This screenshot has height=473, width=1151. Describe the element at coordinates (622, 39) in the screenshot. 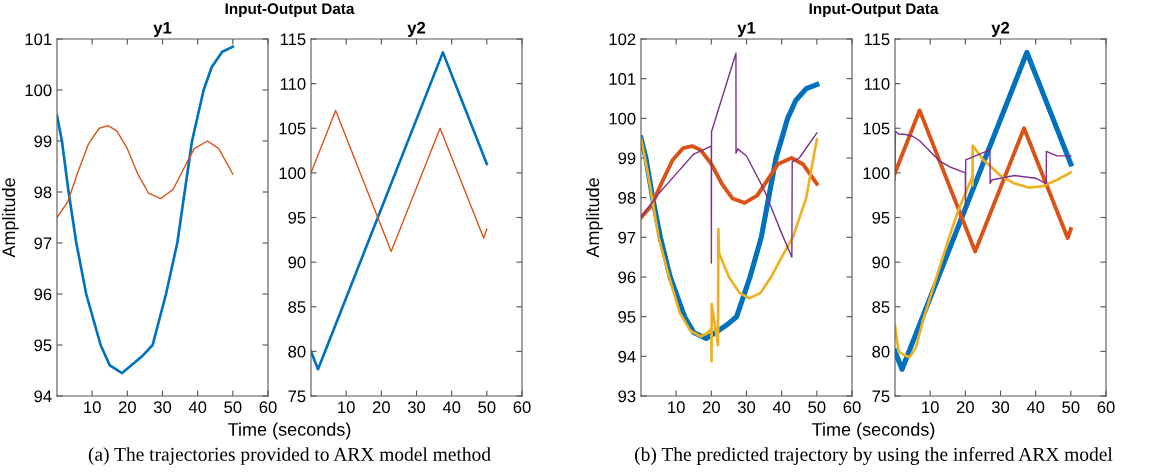

I see `y-tick-label: 102` at that location.